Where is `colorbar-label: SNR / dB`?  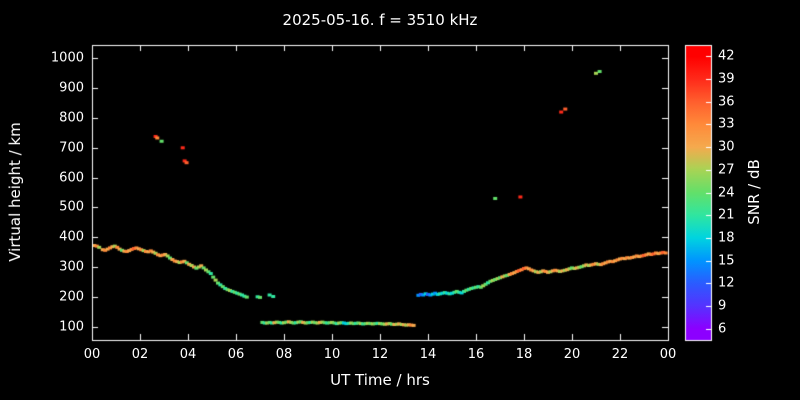 colorbar-label: SNR / dB is located at coordinates (754, 192).